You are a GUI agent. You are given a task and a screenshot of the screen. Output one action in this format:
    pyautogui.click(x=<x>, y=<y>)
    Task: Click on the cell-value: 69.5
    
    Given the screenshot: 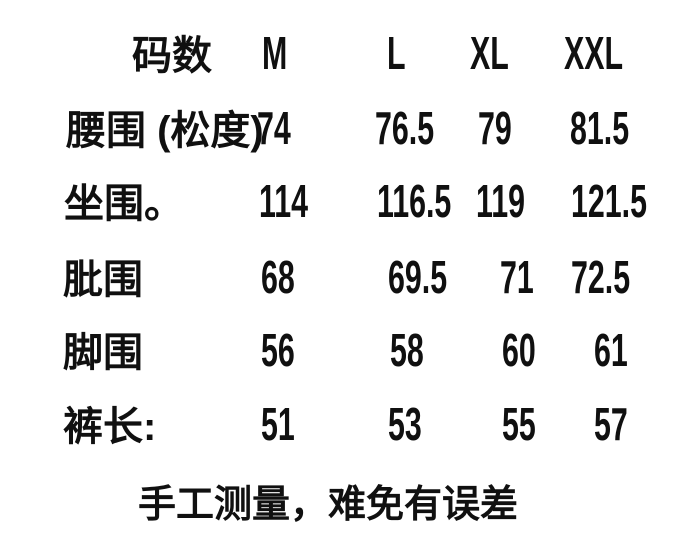 What is the action you would take?
    pyautogui.click(x=418, y=277)
    